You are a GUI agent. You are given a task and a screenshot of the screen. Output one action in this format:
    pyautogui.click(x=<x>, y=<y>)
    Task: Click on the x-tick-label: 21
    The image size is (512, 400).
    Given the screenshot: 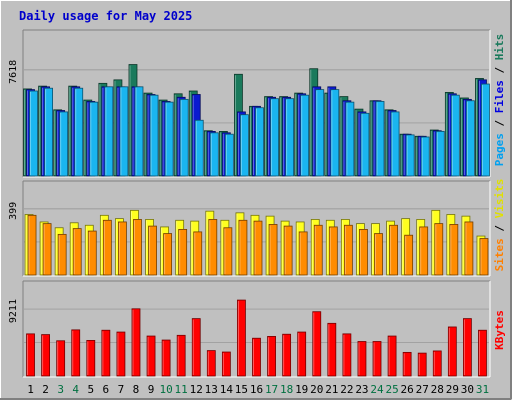 What is the action you would take?
    pyautogui.click(x=331, y=389)
    